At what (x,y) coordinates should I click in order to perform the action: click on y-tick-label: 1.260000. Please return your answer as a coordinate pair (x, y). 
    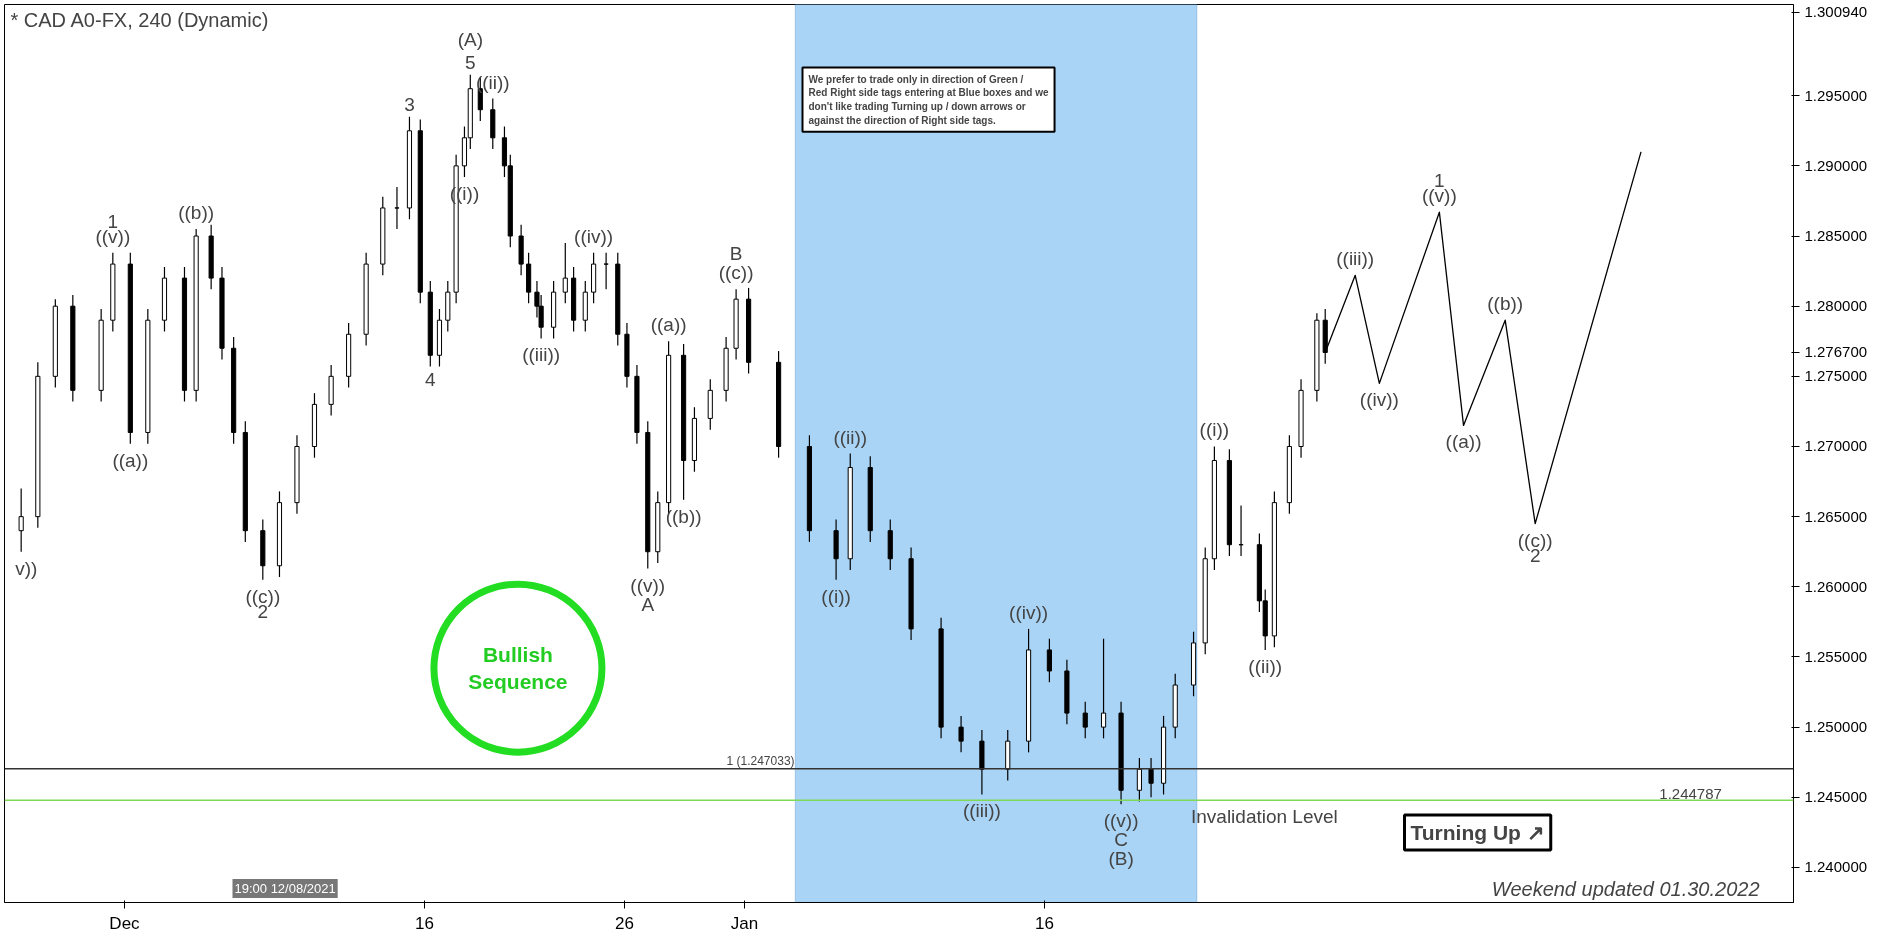
    Looking at the image, I should click on (1836, 586).